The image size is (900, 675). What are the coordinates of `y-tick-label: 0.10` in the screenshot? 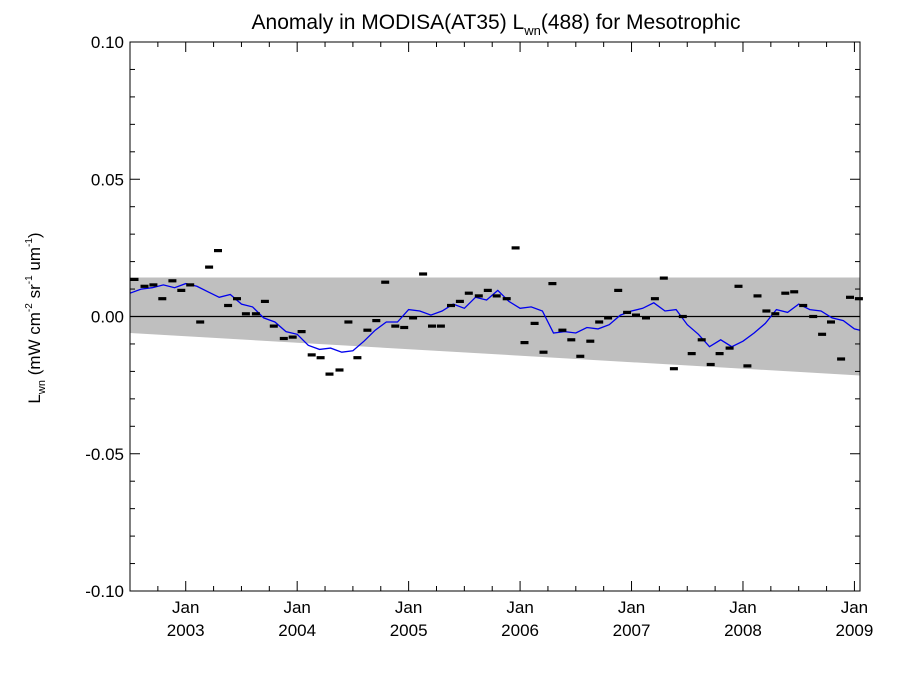 It's located at (107, 42).